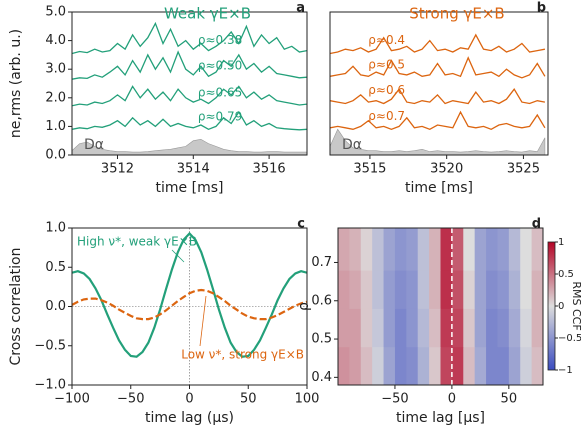  Describe the element at coordinates (394, 399) in the screenshot. I see `x-tick-label: −50` at that location.